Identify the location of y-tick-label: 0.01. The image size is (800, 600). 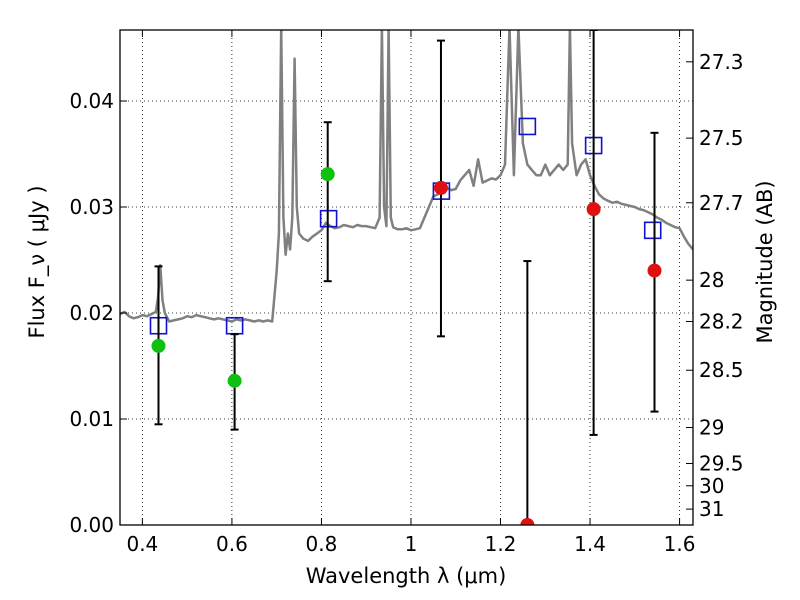
(91, 419).